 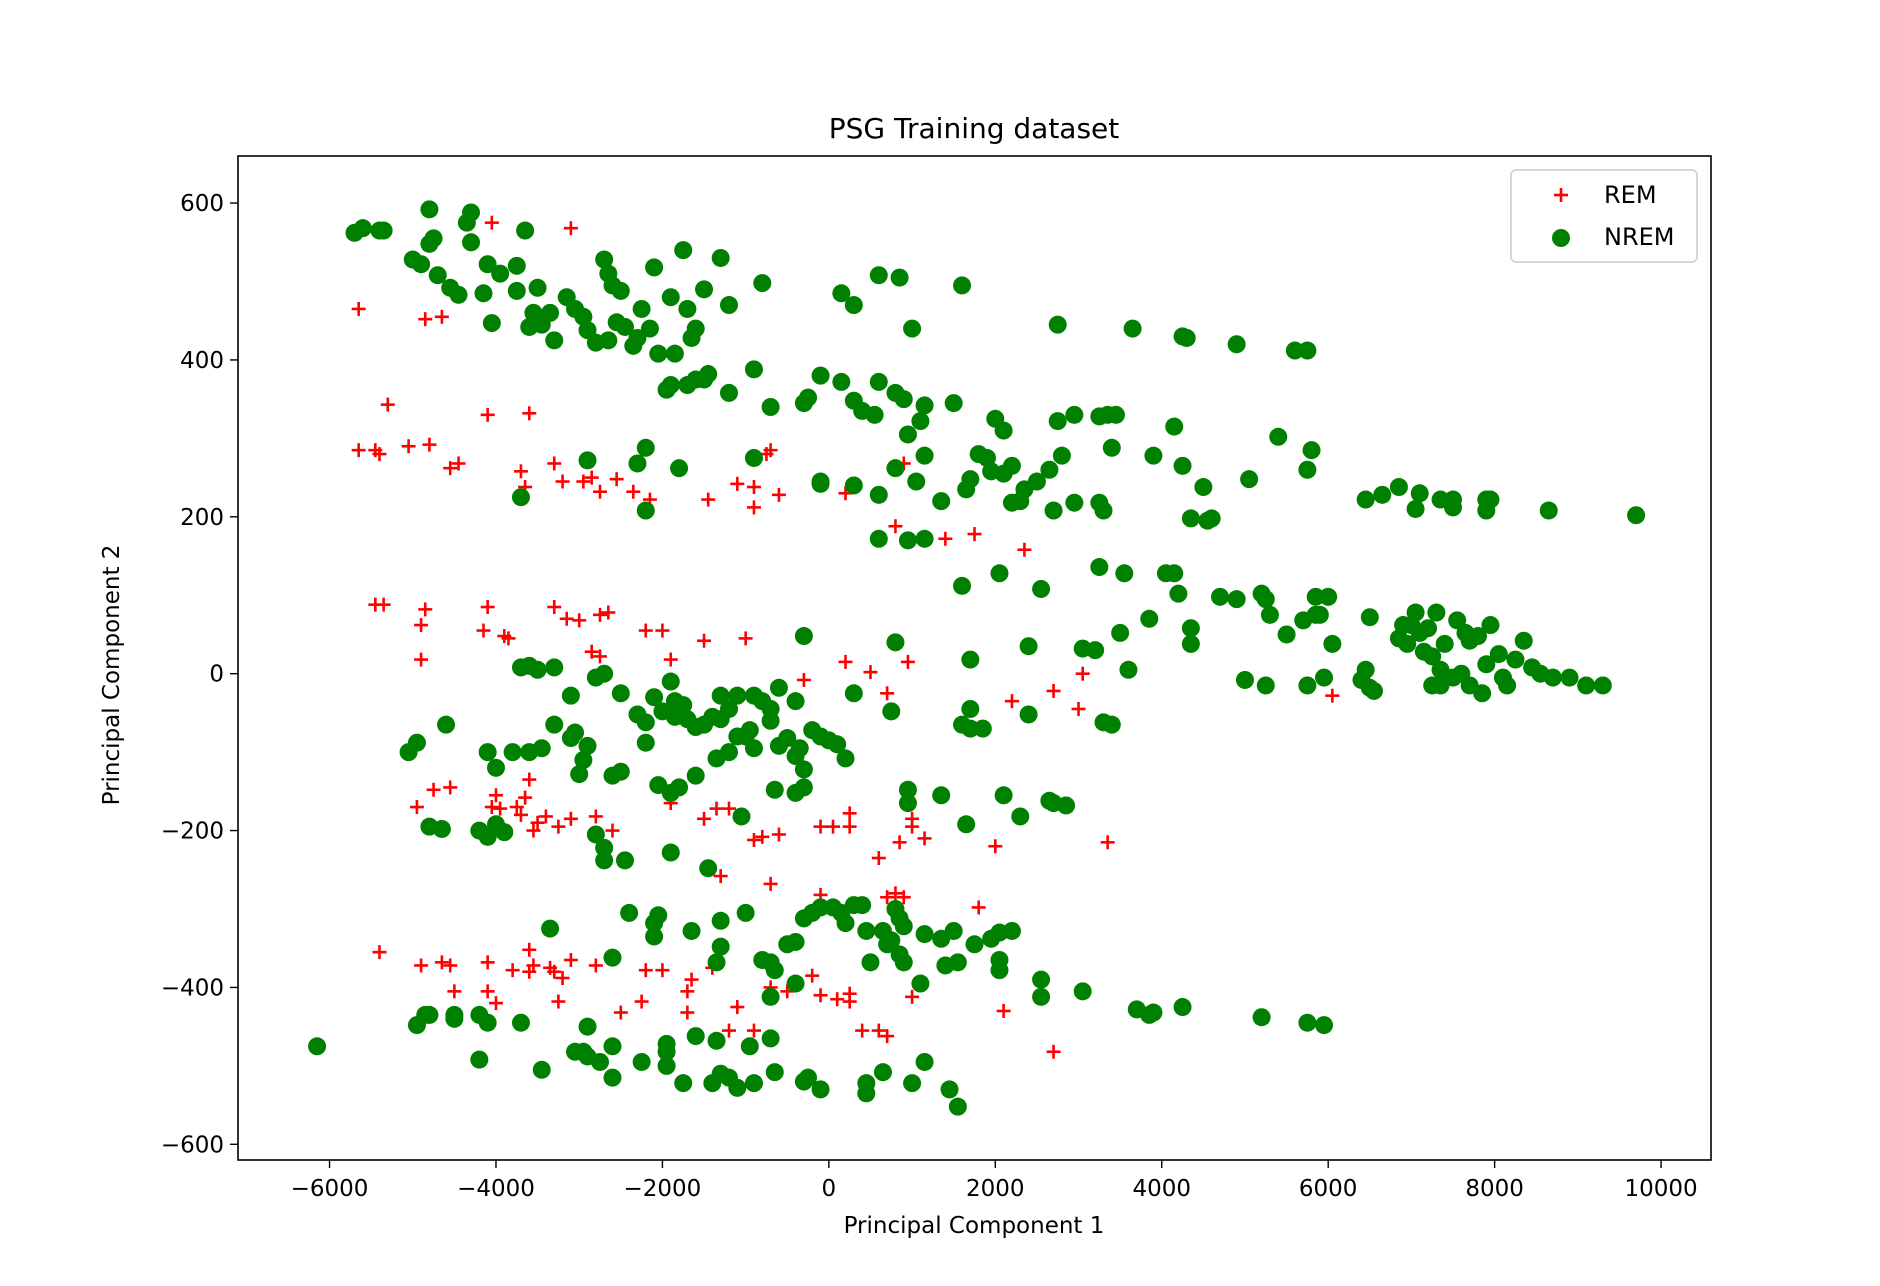 I want to click on y-tick-label: 600, so click(x=202, y=204).